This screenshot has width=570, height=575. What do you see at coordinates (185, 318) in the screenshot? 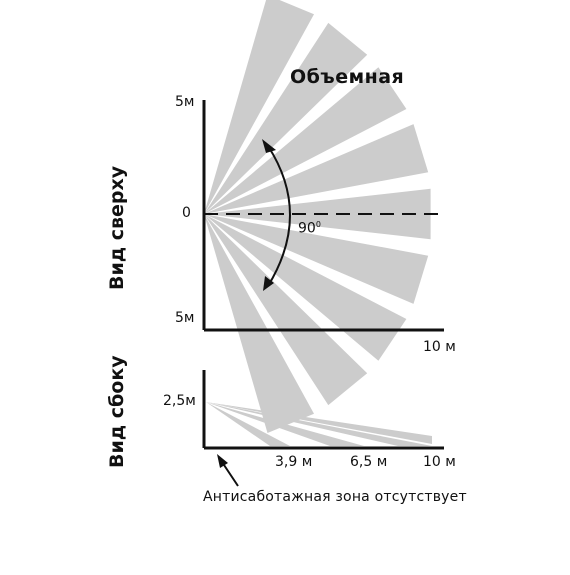
I see `top-view-y-bottom-tick: 5м` at bounding box center [185, 318].